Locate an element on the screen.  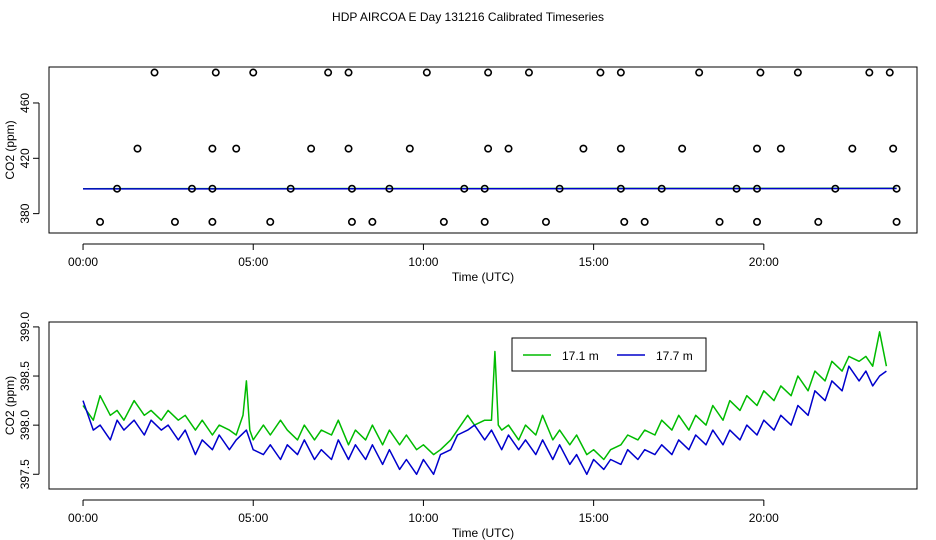
y-tick-label: 397.5 is located at coordinates (25, 474).